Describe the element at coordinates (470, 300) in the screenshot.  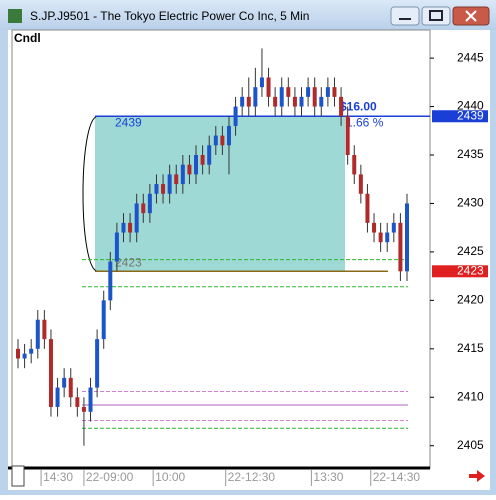
I see `y-tick-label: 2420` at that location.